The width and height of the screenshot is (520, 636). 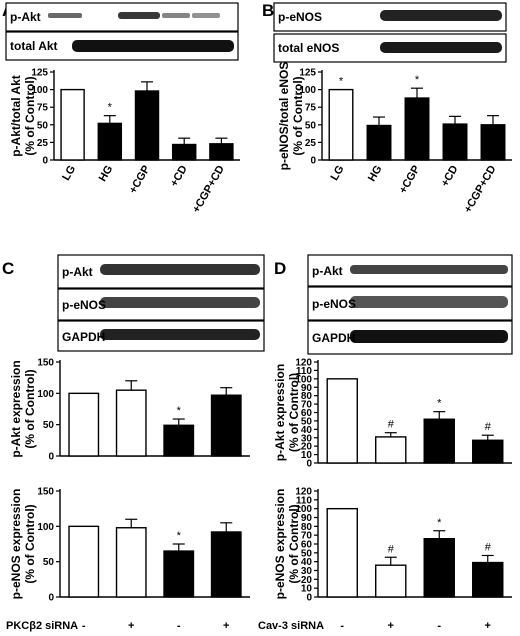 I want to click on blot-c-p-akt: p-Akt, so click(x=161, y=271).